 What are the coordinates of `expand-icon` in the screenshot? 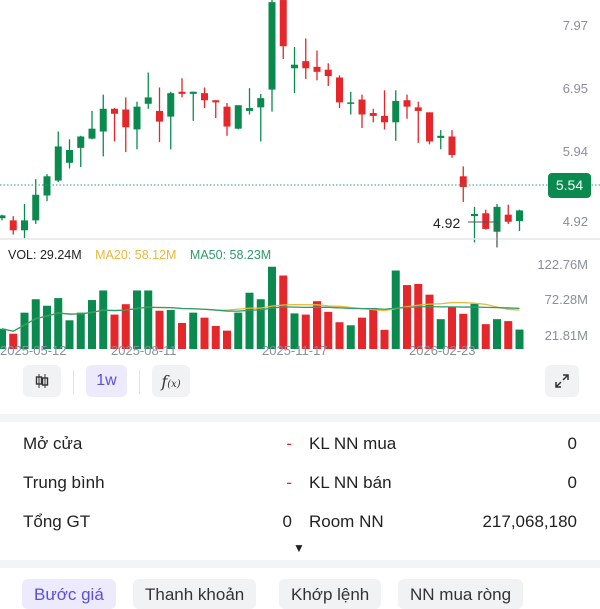 It's located at (562, 381).